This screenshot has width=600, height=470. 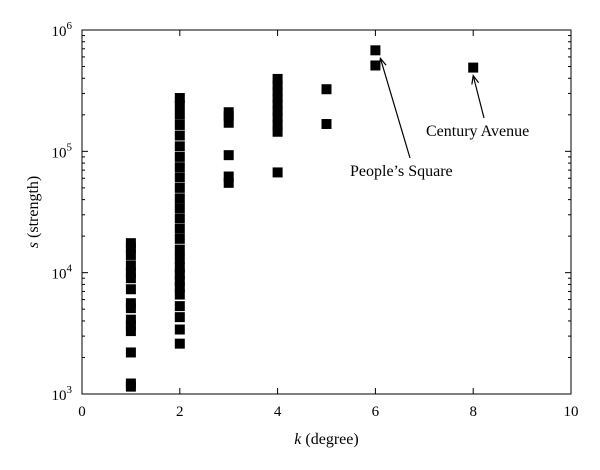 I want to click on y-axis-label-text: (strength), so click(x=33, y=209).